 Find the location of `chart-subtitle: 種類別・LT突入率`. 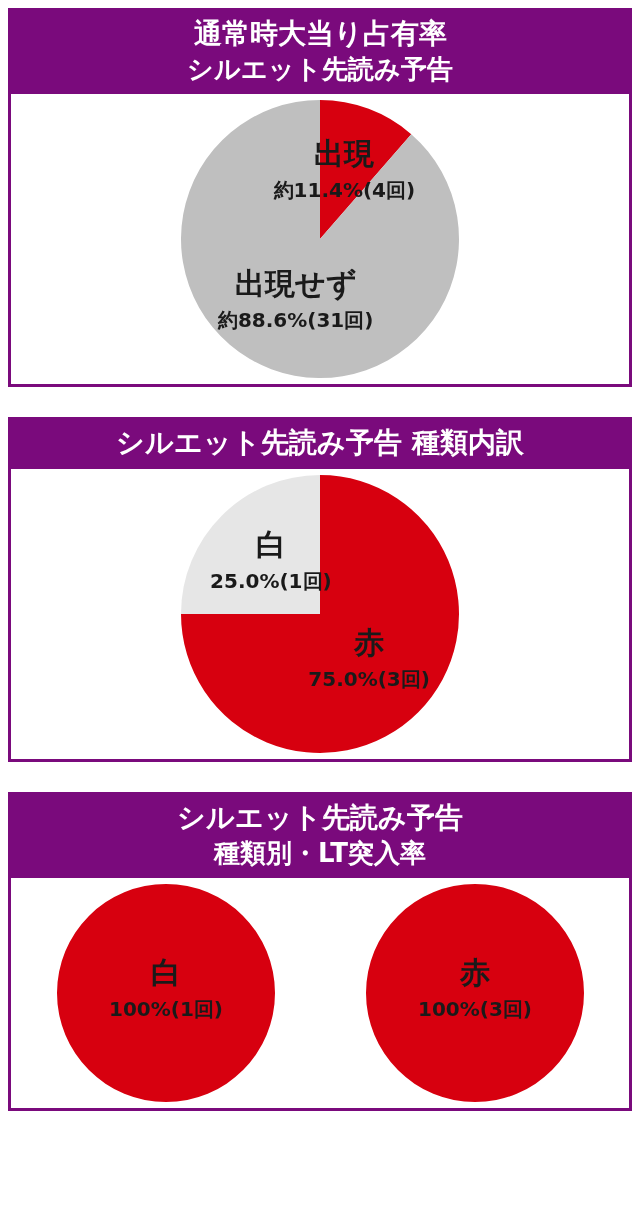

chart-subtitle: 種類別・LT突入率 is located at coordinates (319, 853).